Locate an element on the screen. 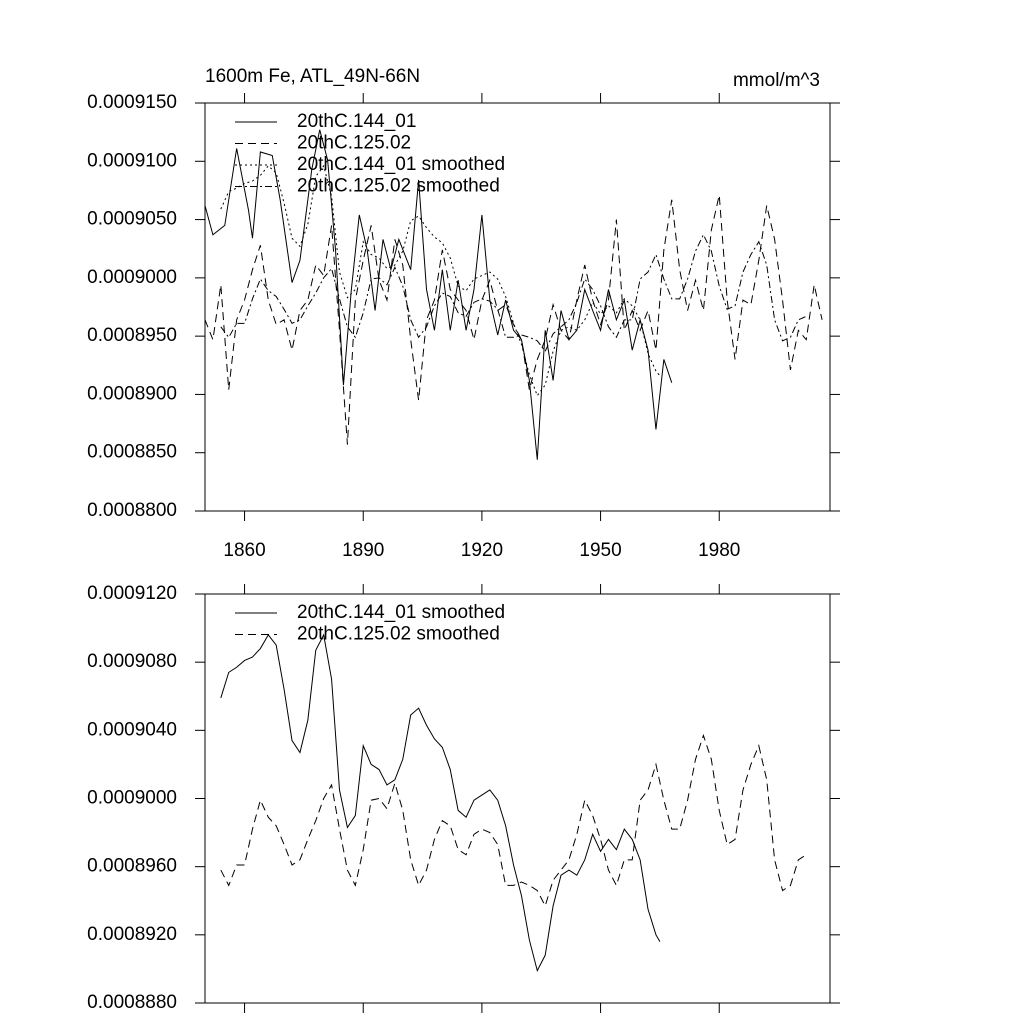  y-tick-label: 0.0008850 is located at coordinates (132, 452).